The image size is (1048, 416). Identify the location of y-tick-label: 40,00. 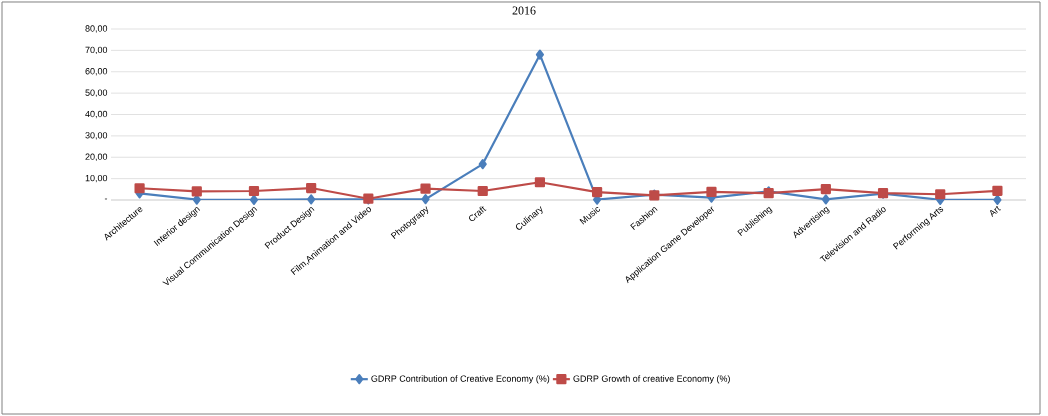
(96, 114).